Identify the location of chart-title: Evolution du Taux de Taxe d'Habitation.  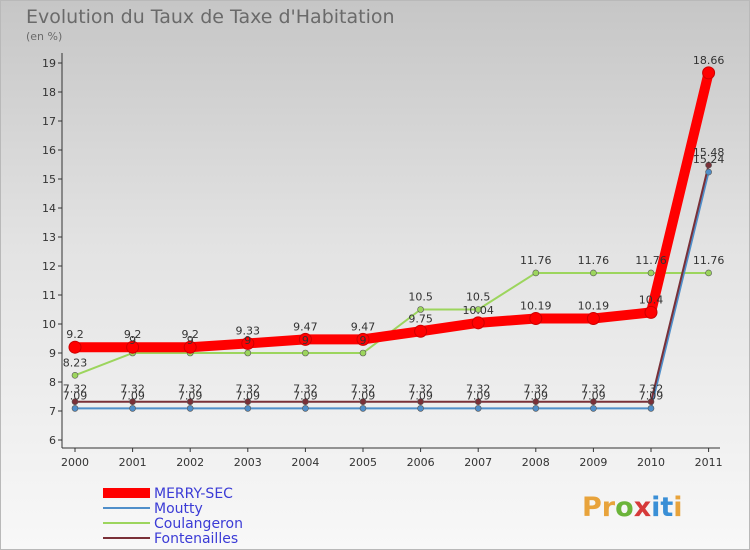
(210, 17).